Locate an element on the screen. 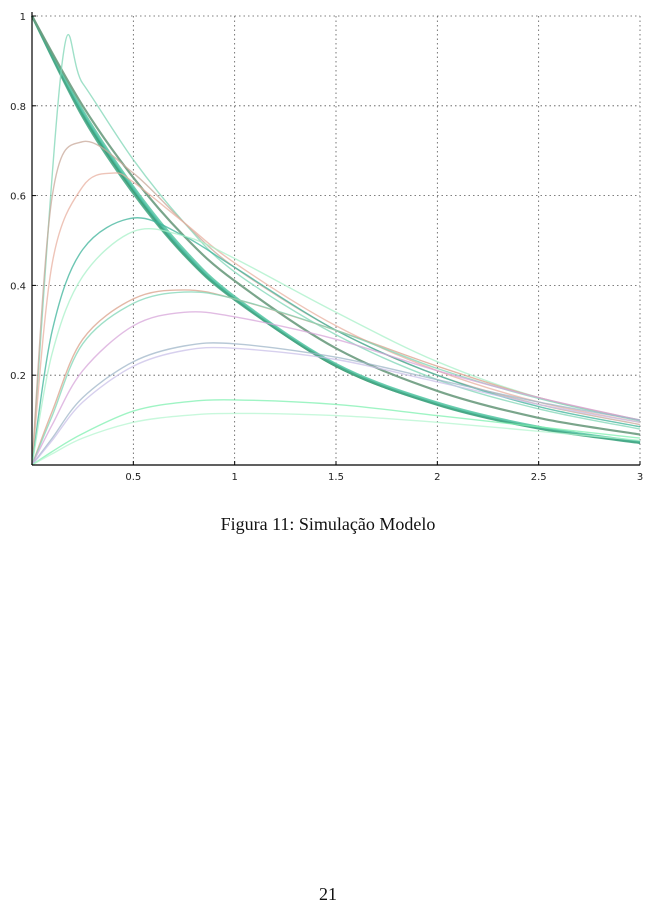 The image size is (656, 905). y-tick-label: 0.6 is located at coordinates (18, 197).